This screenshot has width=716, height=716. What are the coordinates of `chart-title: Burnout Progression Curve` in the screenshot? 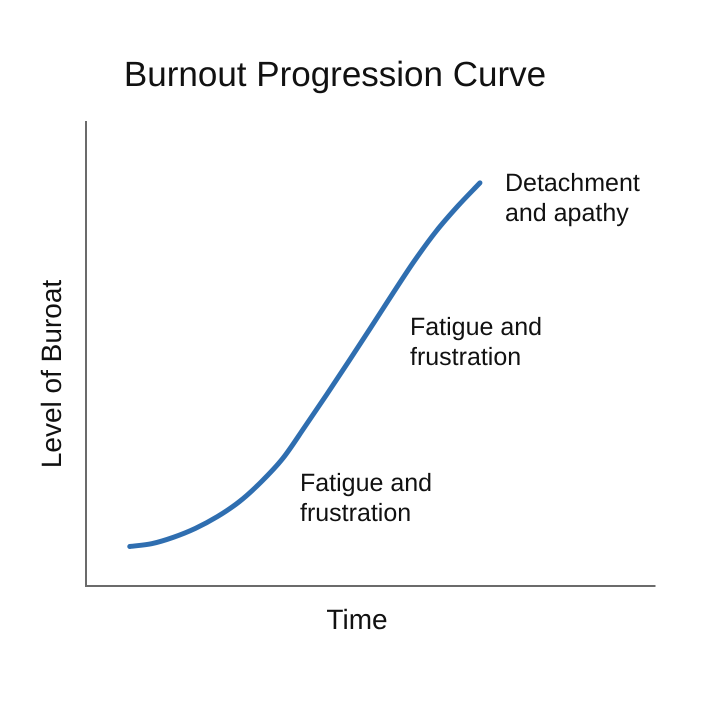 It's located at (335, 75).